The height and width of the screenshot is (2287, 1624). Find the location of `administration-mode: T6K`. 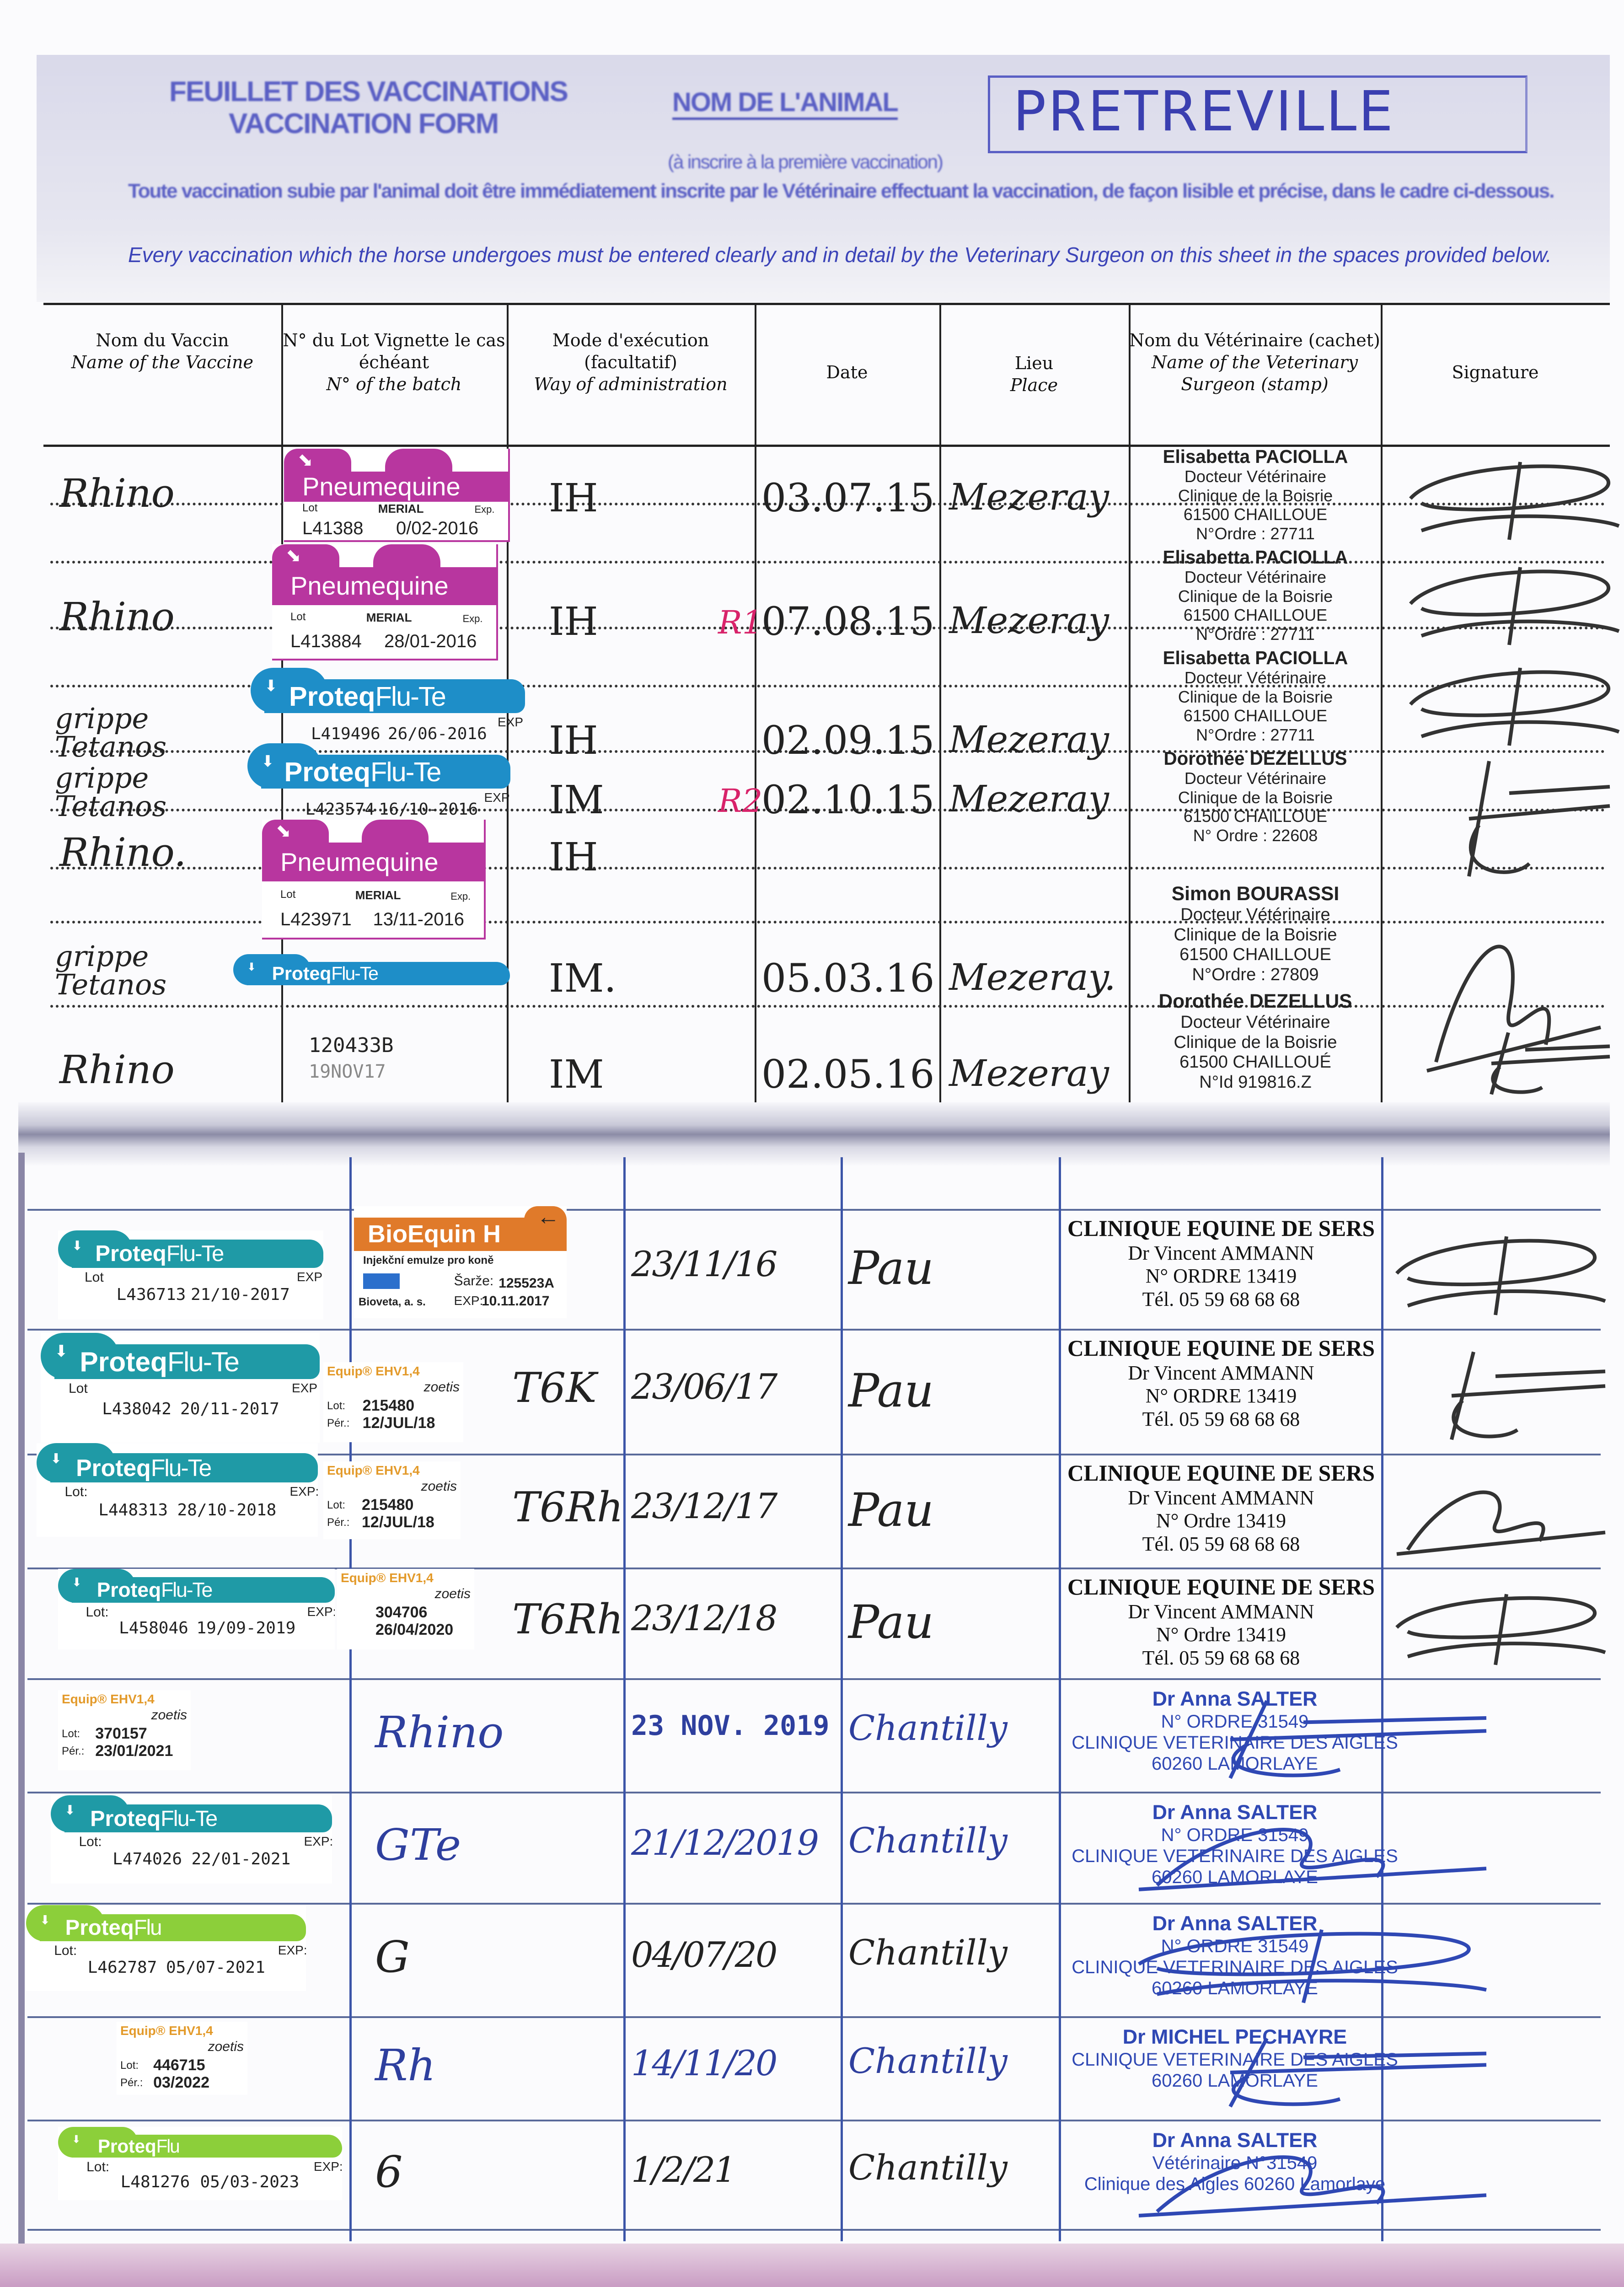

administration-mode: T6K is located at coordinates (554, 1388).